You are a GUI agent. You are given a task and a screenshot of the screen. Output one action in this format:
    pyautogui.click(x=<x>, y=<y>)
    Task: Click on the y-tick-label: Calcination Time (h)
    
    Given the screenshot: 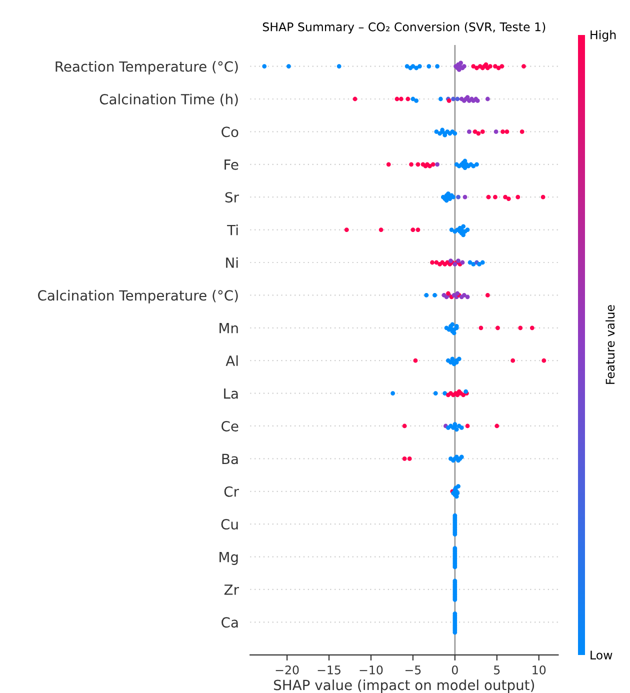 What is the action you would take?
    pyautogui.click(x=169, y=100)
    